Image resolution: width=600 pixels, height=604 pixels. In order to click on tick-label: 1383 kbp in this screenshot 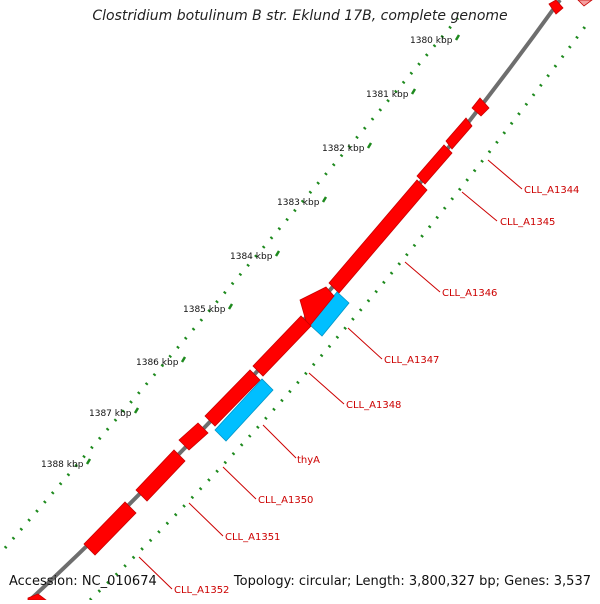, I will do `click(298, 203)`.